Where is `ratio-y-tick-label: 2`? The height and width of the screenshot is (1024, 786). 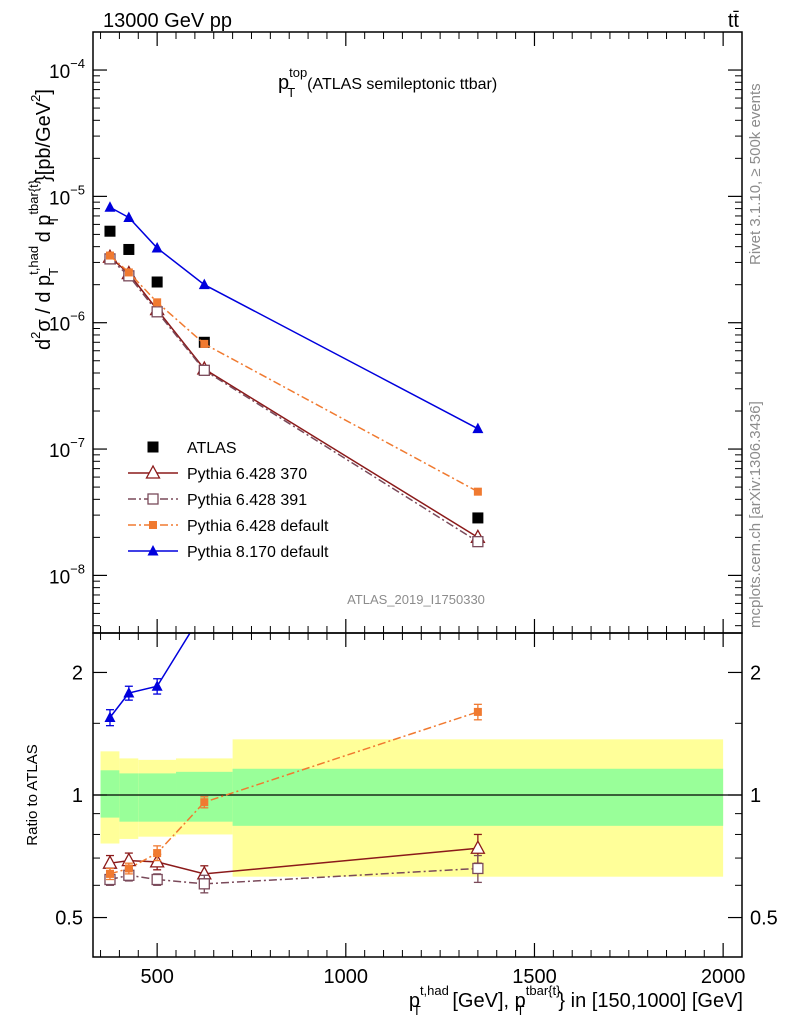
ratio-y-tick-label: 2 is located at coordinates (77, 673).